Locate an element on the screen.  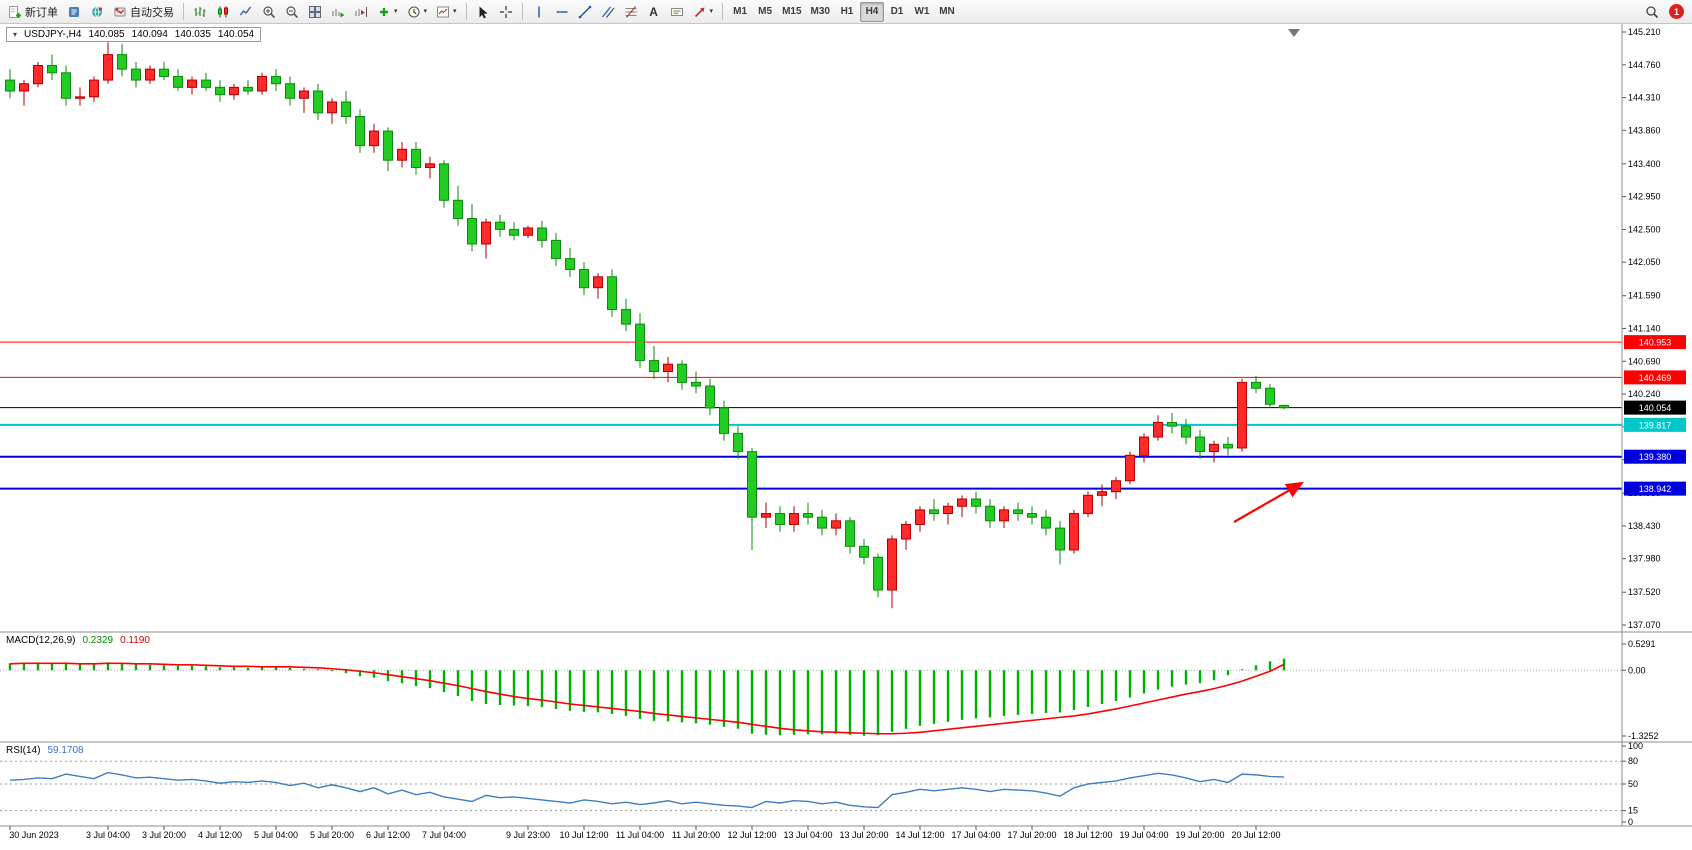
tile-windows-button is located at coordinates (315, 12).